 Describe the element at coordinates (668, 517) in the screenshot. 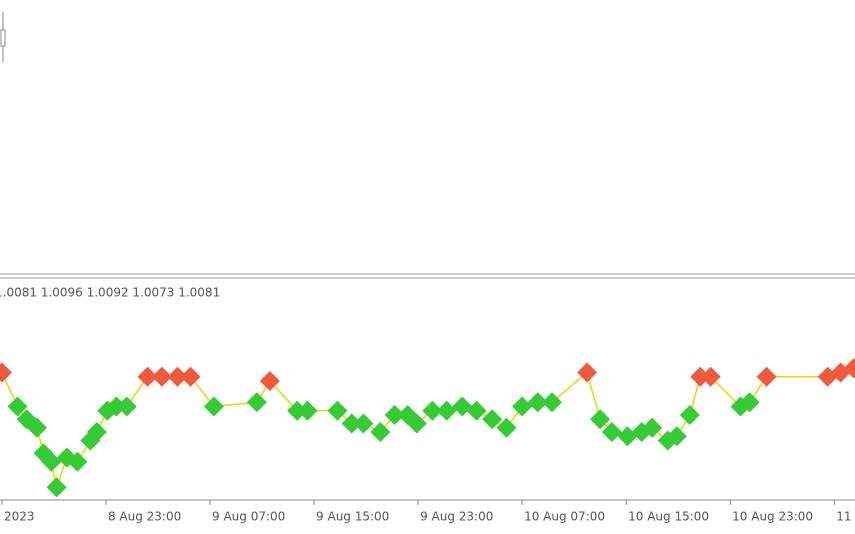

I see `x-tick-label: 10 Aug 15:00` at that location.